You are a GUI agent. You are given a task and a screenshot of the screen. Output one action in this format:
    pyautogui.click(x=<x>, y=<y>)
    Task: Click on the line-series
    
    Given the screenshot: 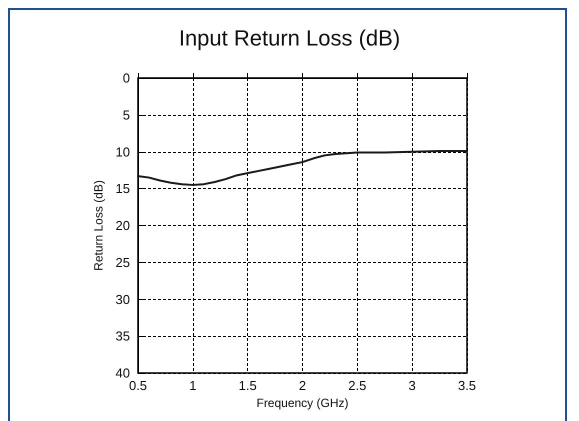 What is the action you would take?
    pyautogui.click(x=302, y=168)
    